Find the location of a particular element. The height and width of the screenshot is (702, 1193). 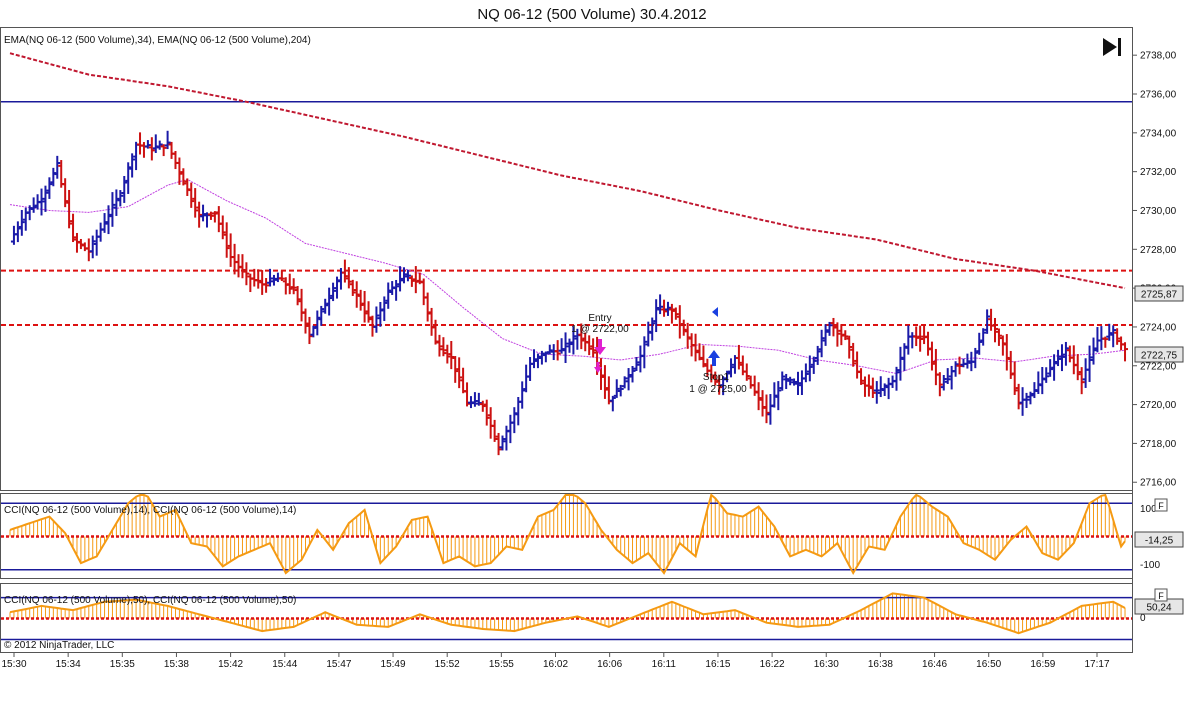

copyright-notice: © 2012 NinjaTrader, LLC is located at coordinates (59, 645).